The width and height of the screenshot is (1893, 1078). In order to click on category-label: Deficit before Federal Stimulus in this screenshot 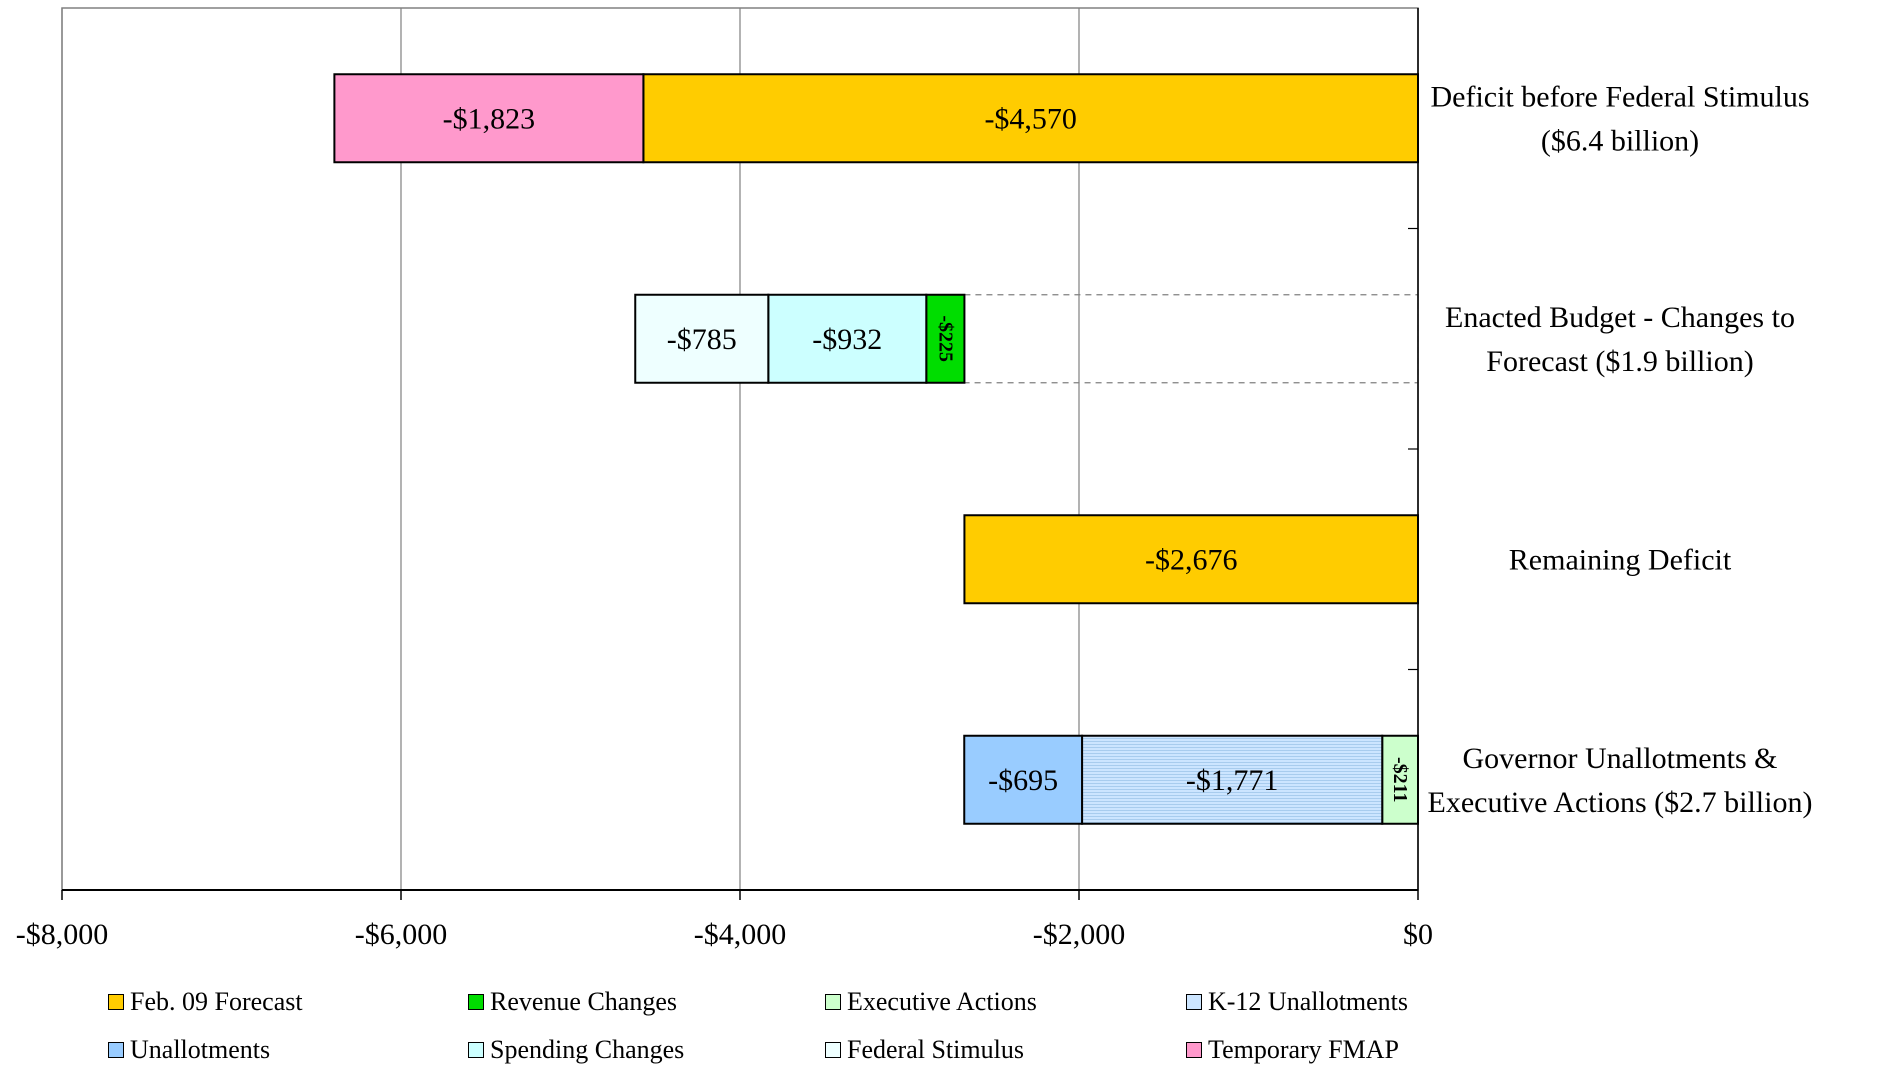, I will do `click(1619, 96)`.